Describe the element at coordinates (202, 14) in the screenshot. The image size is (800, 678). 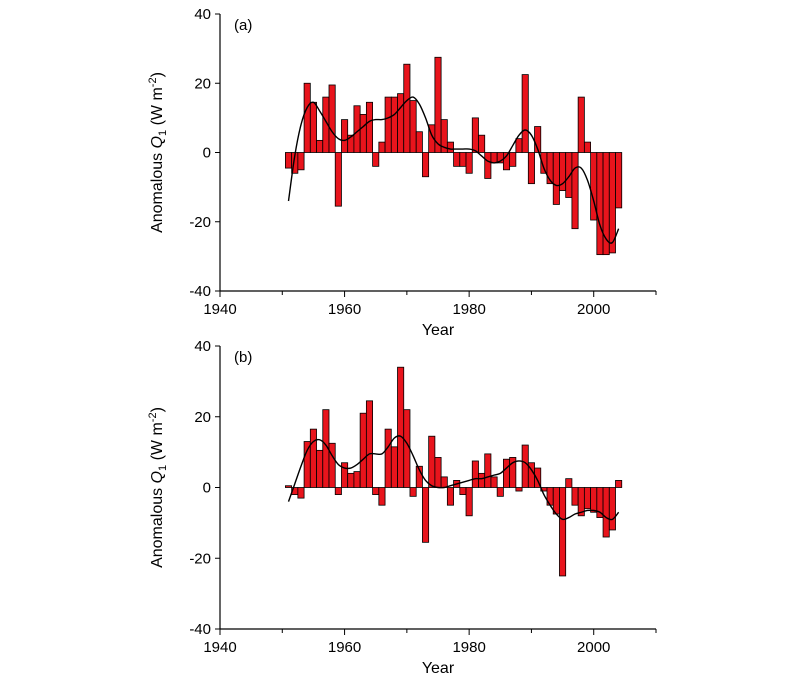
I see `y-tick-label: 40` at that location.